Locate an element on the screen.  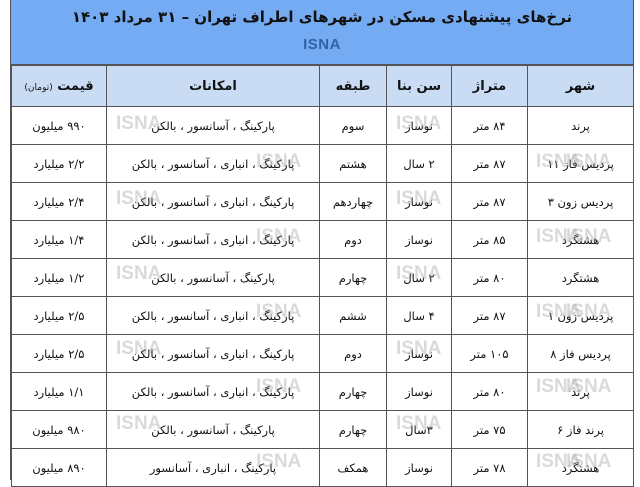
cell-price: ۸۹۰ میلیون is located at coordinates (59, 467).